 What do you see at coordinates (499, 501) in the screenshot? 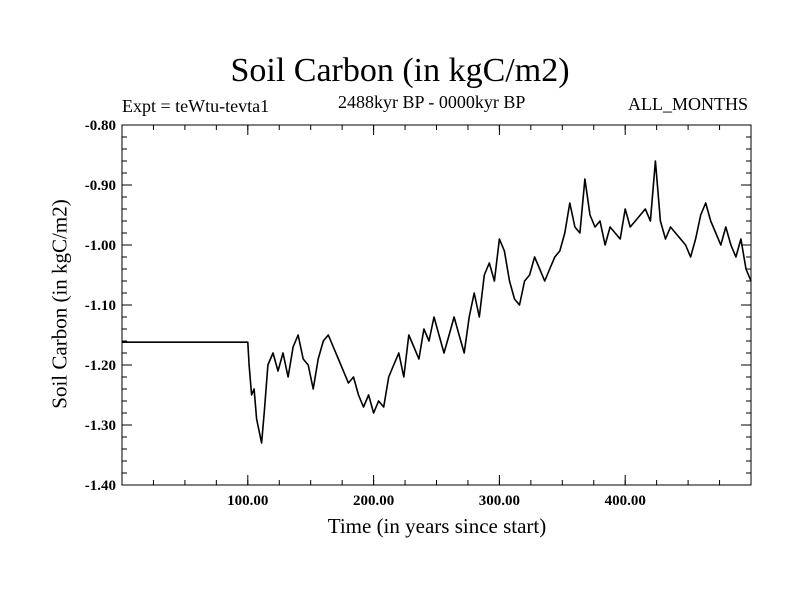
I see `x-tick-label: 300.00` at bounding box center [499, 501].